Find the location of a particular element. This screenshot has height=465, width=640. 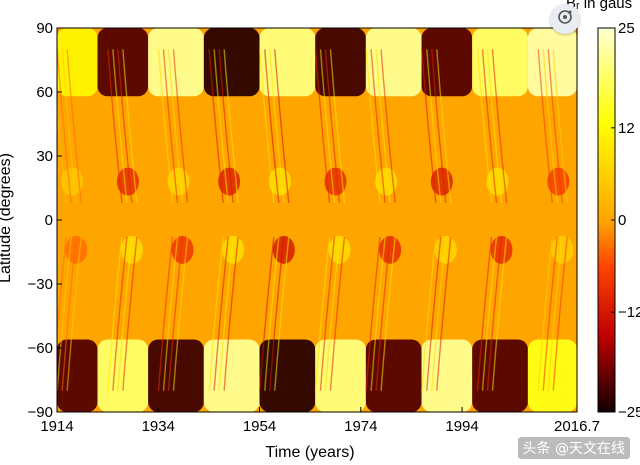

lens-icon is located at coordinates (565, 19).